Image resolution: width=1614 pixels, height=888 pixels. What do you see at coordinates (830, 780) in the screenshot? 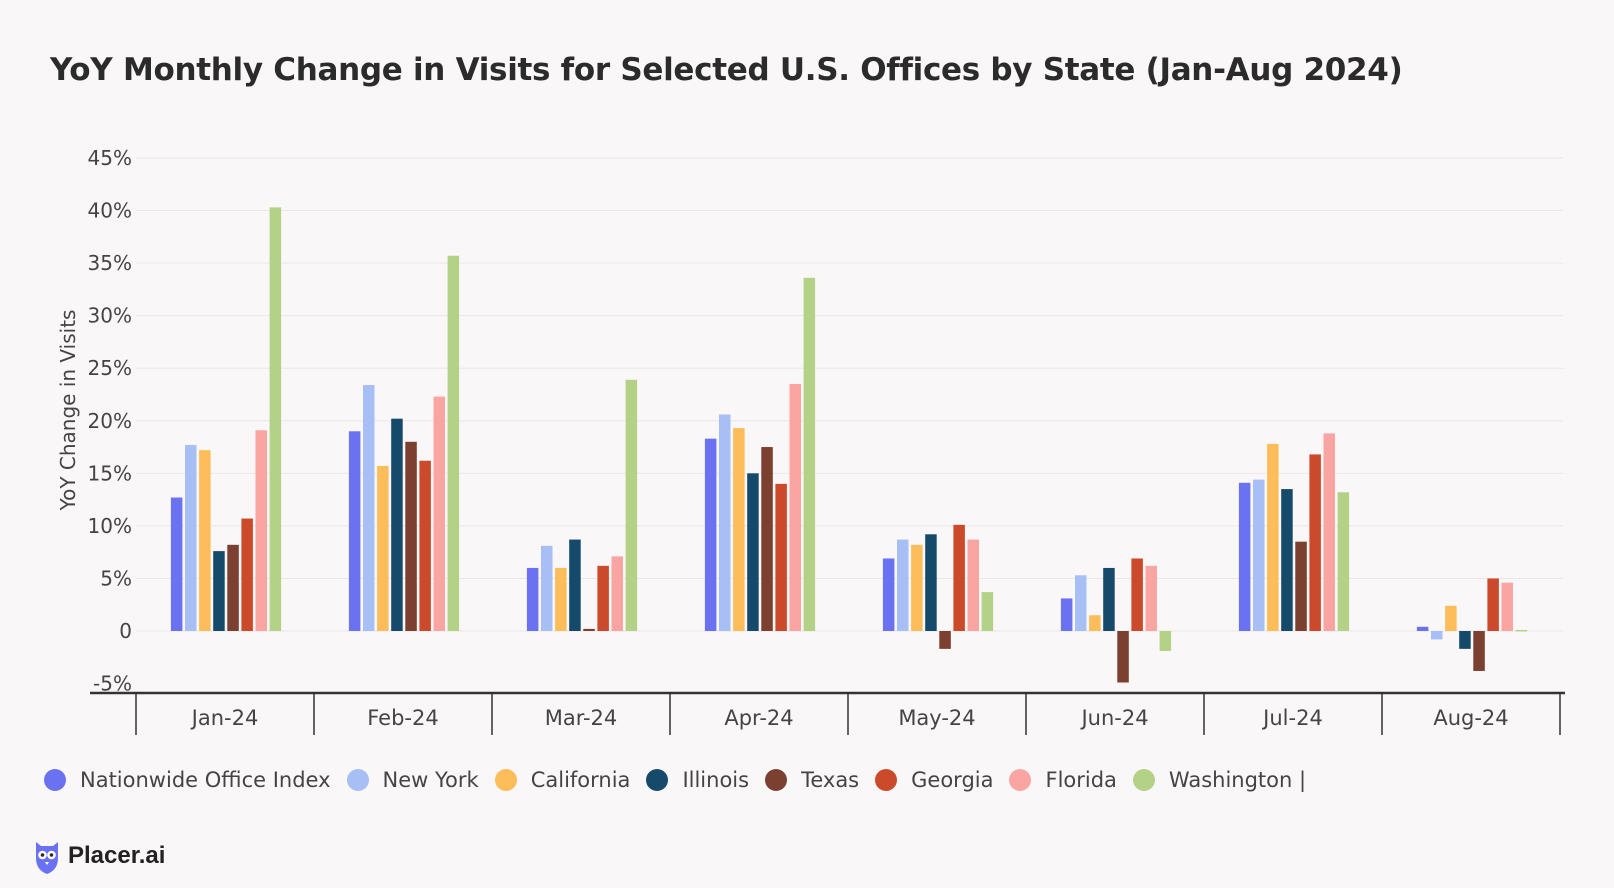
I see `legend-label: Texas` at bounding box center [830, 780].